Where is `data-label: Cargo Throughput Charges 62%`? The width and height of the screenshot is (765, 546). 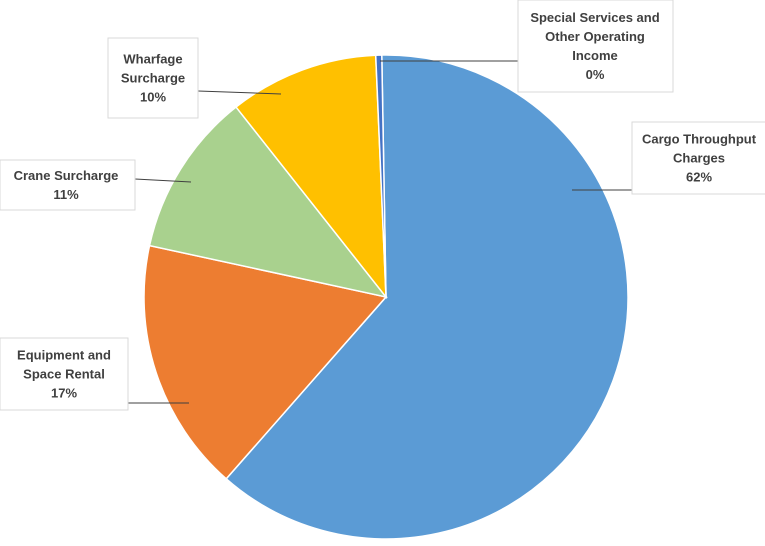
data-label: Cargo Throughput Charges 62% is located at coordinates (698, 158).